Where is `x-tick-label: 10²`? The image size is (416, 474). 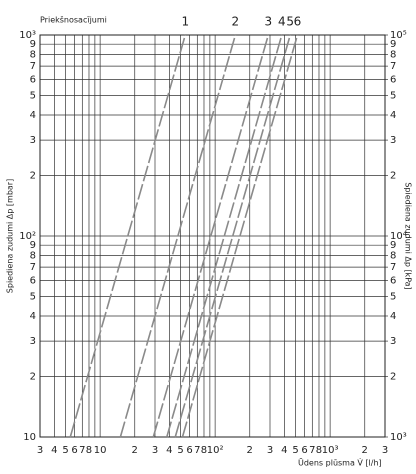 x-tick-label: 10² is located at coordinates (215, 450).